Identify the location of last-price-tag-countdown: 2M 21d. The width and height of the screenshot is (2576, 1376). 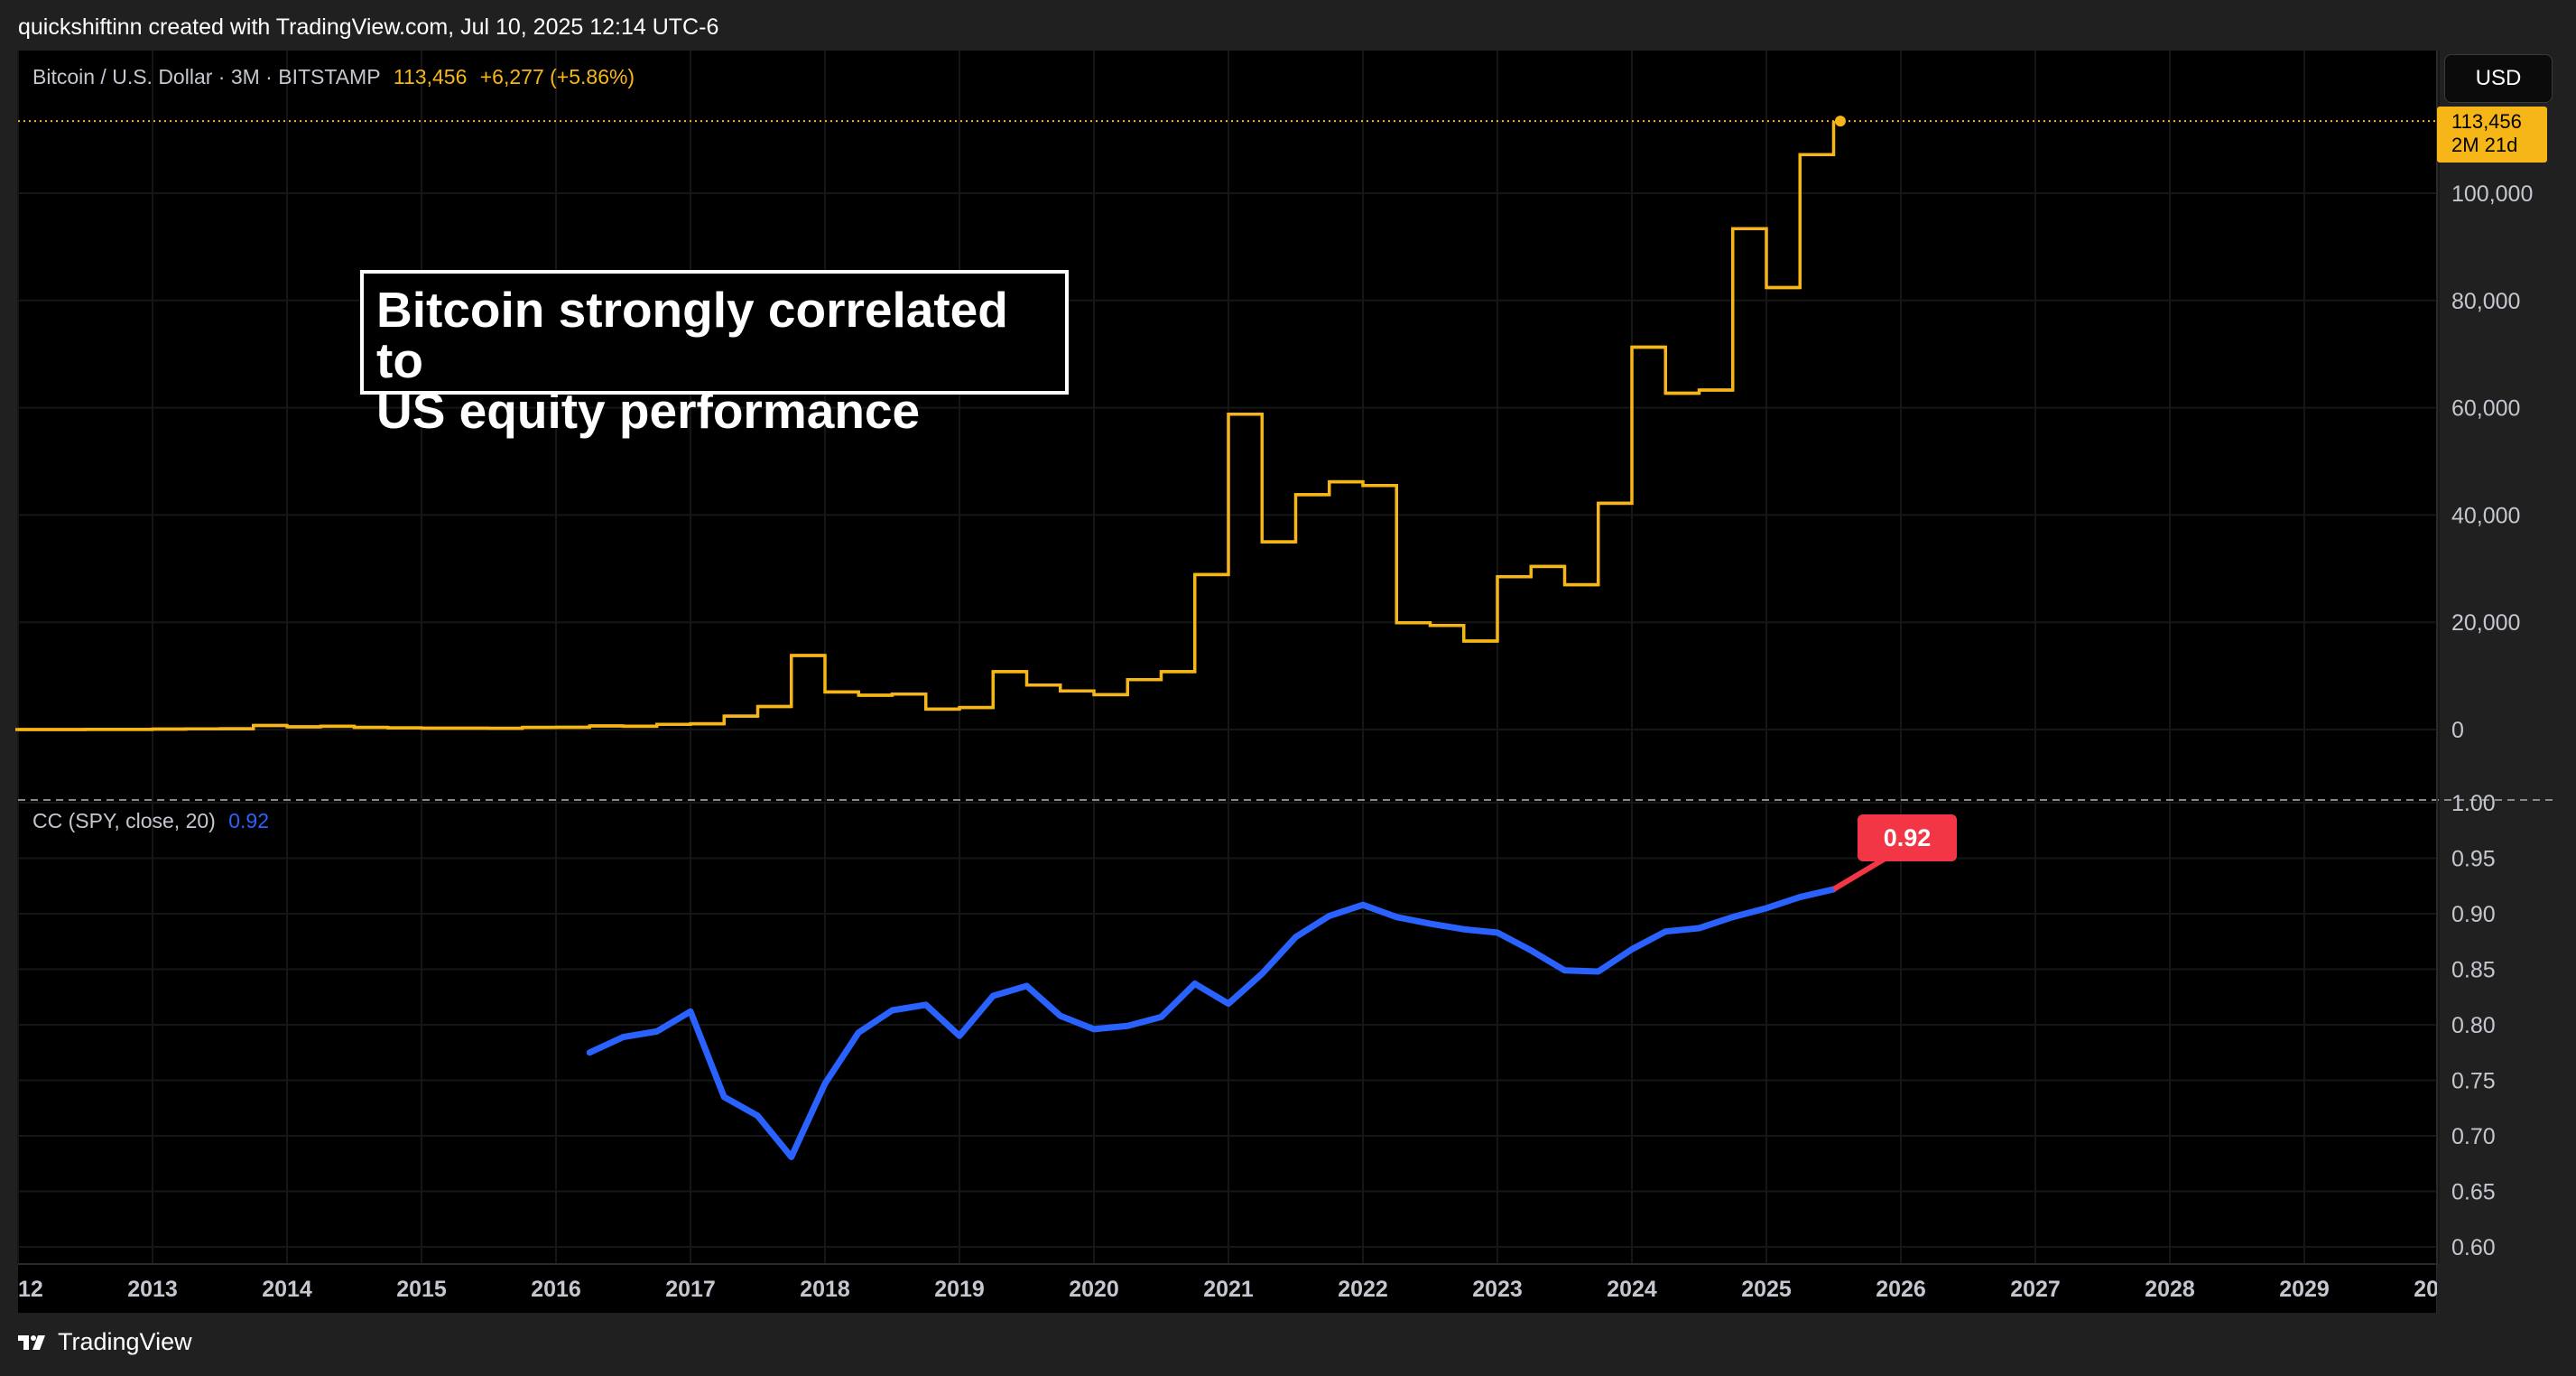
(2484, 145).